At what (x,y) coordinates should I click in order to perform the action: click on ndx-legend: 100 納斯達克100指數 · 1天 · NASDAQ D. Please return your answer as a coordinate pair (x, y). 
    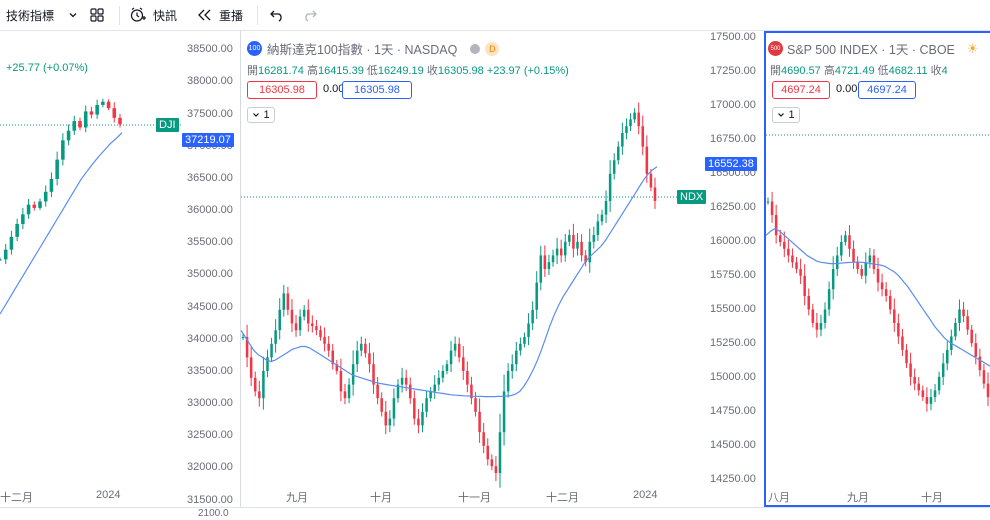
    Looking at the image, I should click on (373, 48).